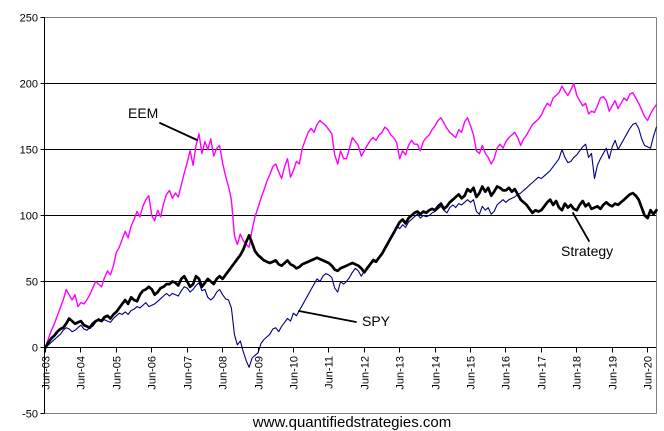 The height and width of the screenshot is (431, 664). I want to click on x-tick-label: Jun-10, so click(295, 373).